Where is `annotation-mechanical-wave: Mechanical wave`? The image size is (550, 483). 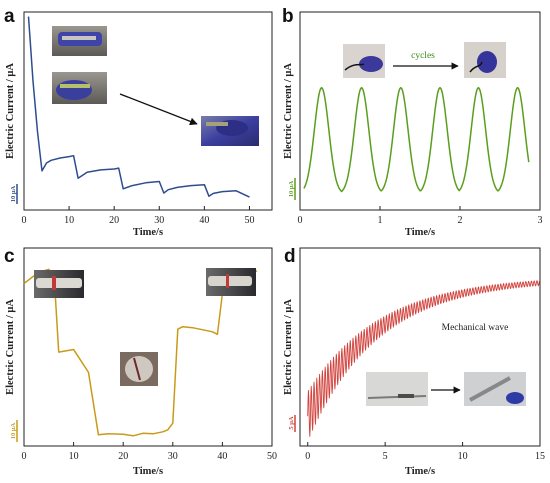
annotation-mechanical-wave: Mechanical wave is located at coordinates (475, 328).